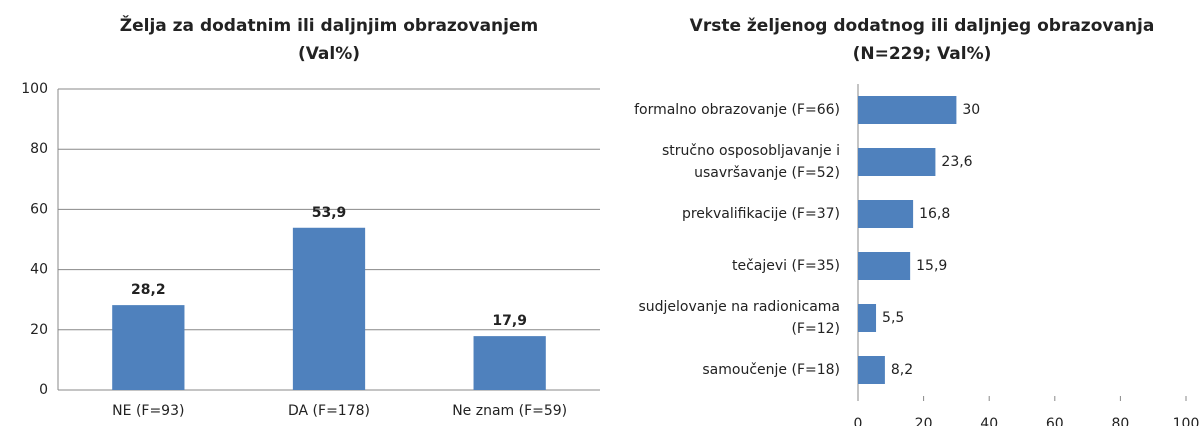 The height and width of the screenshot is (426, 1204). What do you see at coordinates (739, 318) in the screenshot?
I see `y-tick-label: sudjelovanje na radionicama (F=12)` at bounding box center [739, 318].